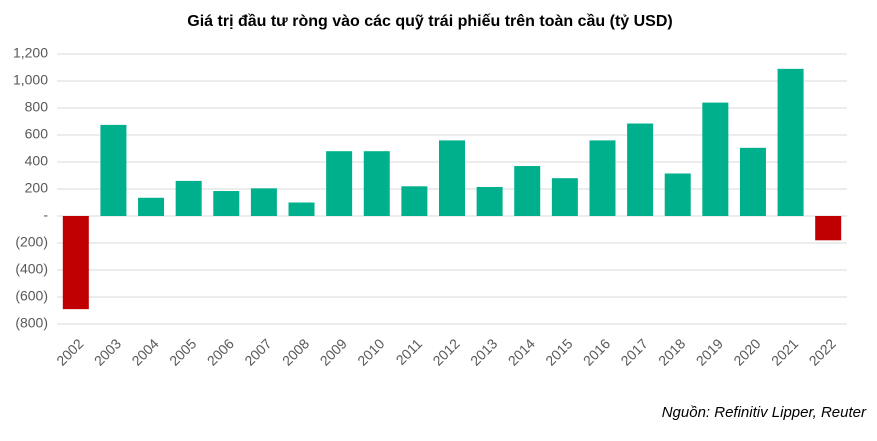 This screenshot has height=441, width=877. What do you see at coordinates (37, 134) in the screenshot?
I see `y-tick-label: 600` at bounding box center [37, 134].